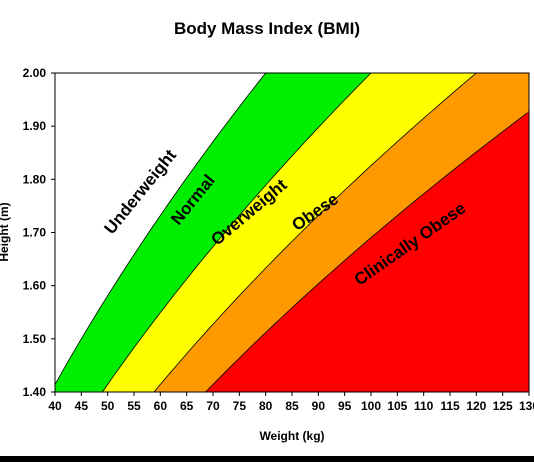  I want to click on y-tick-label: 1.50, so click(35, 339).